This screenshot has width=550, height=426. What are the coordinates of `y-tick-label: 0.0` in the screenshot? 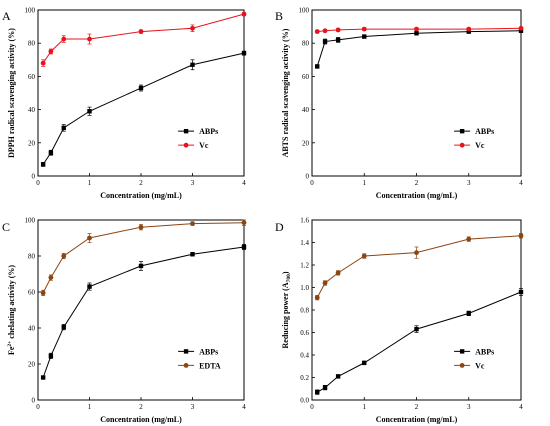 It's located at (304, 401).